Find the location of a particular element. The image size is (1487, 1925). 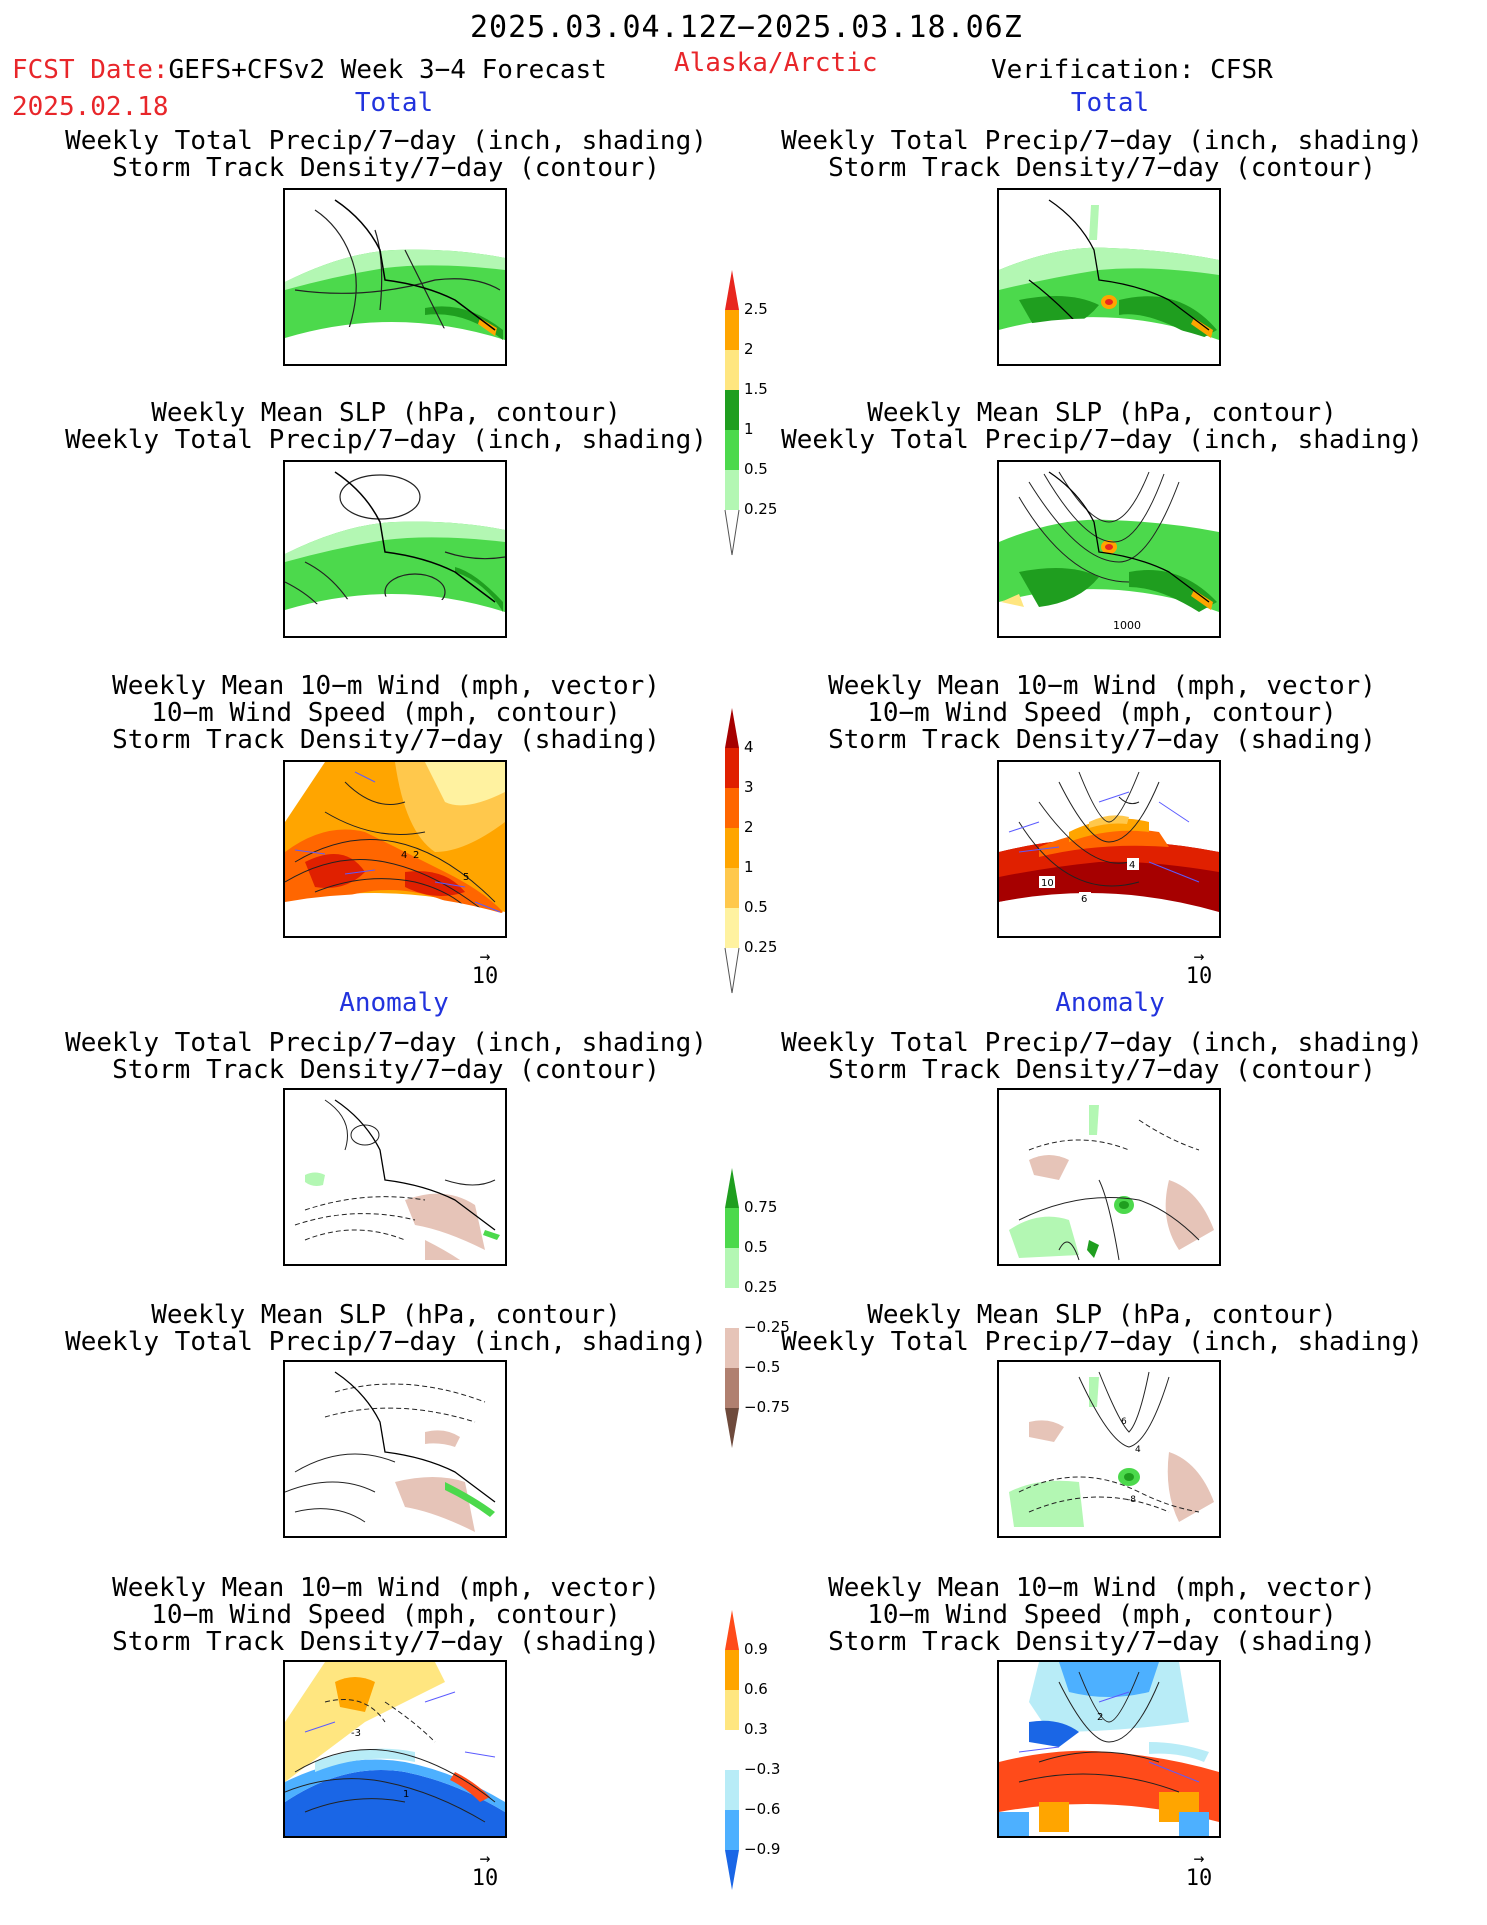

contour-label: 6 is located at coordinates (1084, 899).